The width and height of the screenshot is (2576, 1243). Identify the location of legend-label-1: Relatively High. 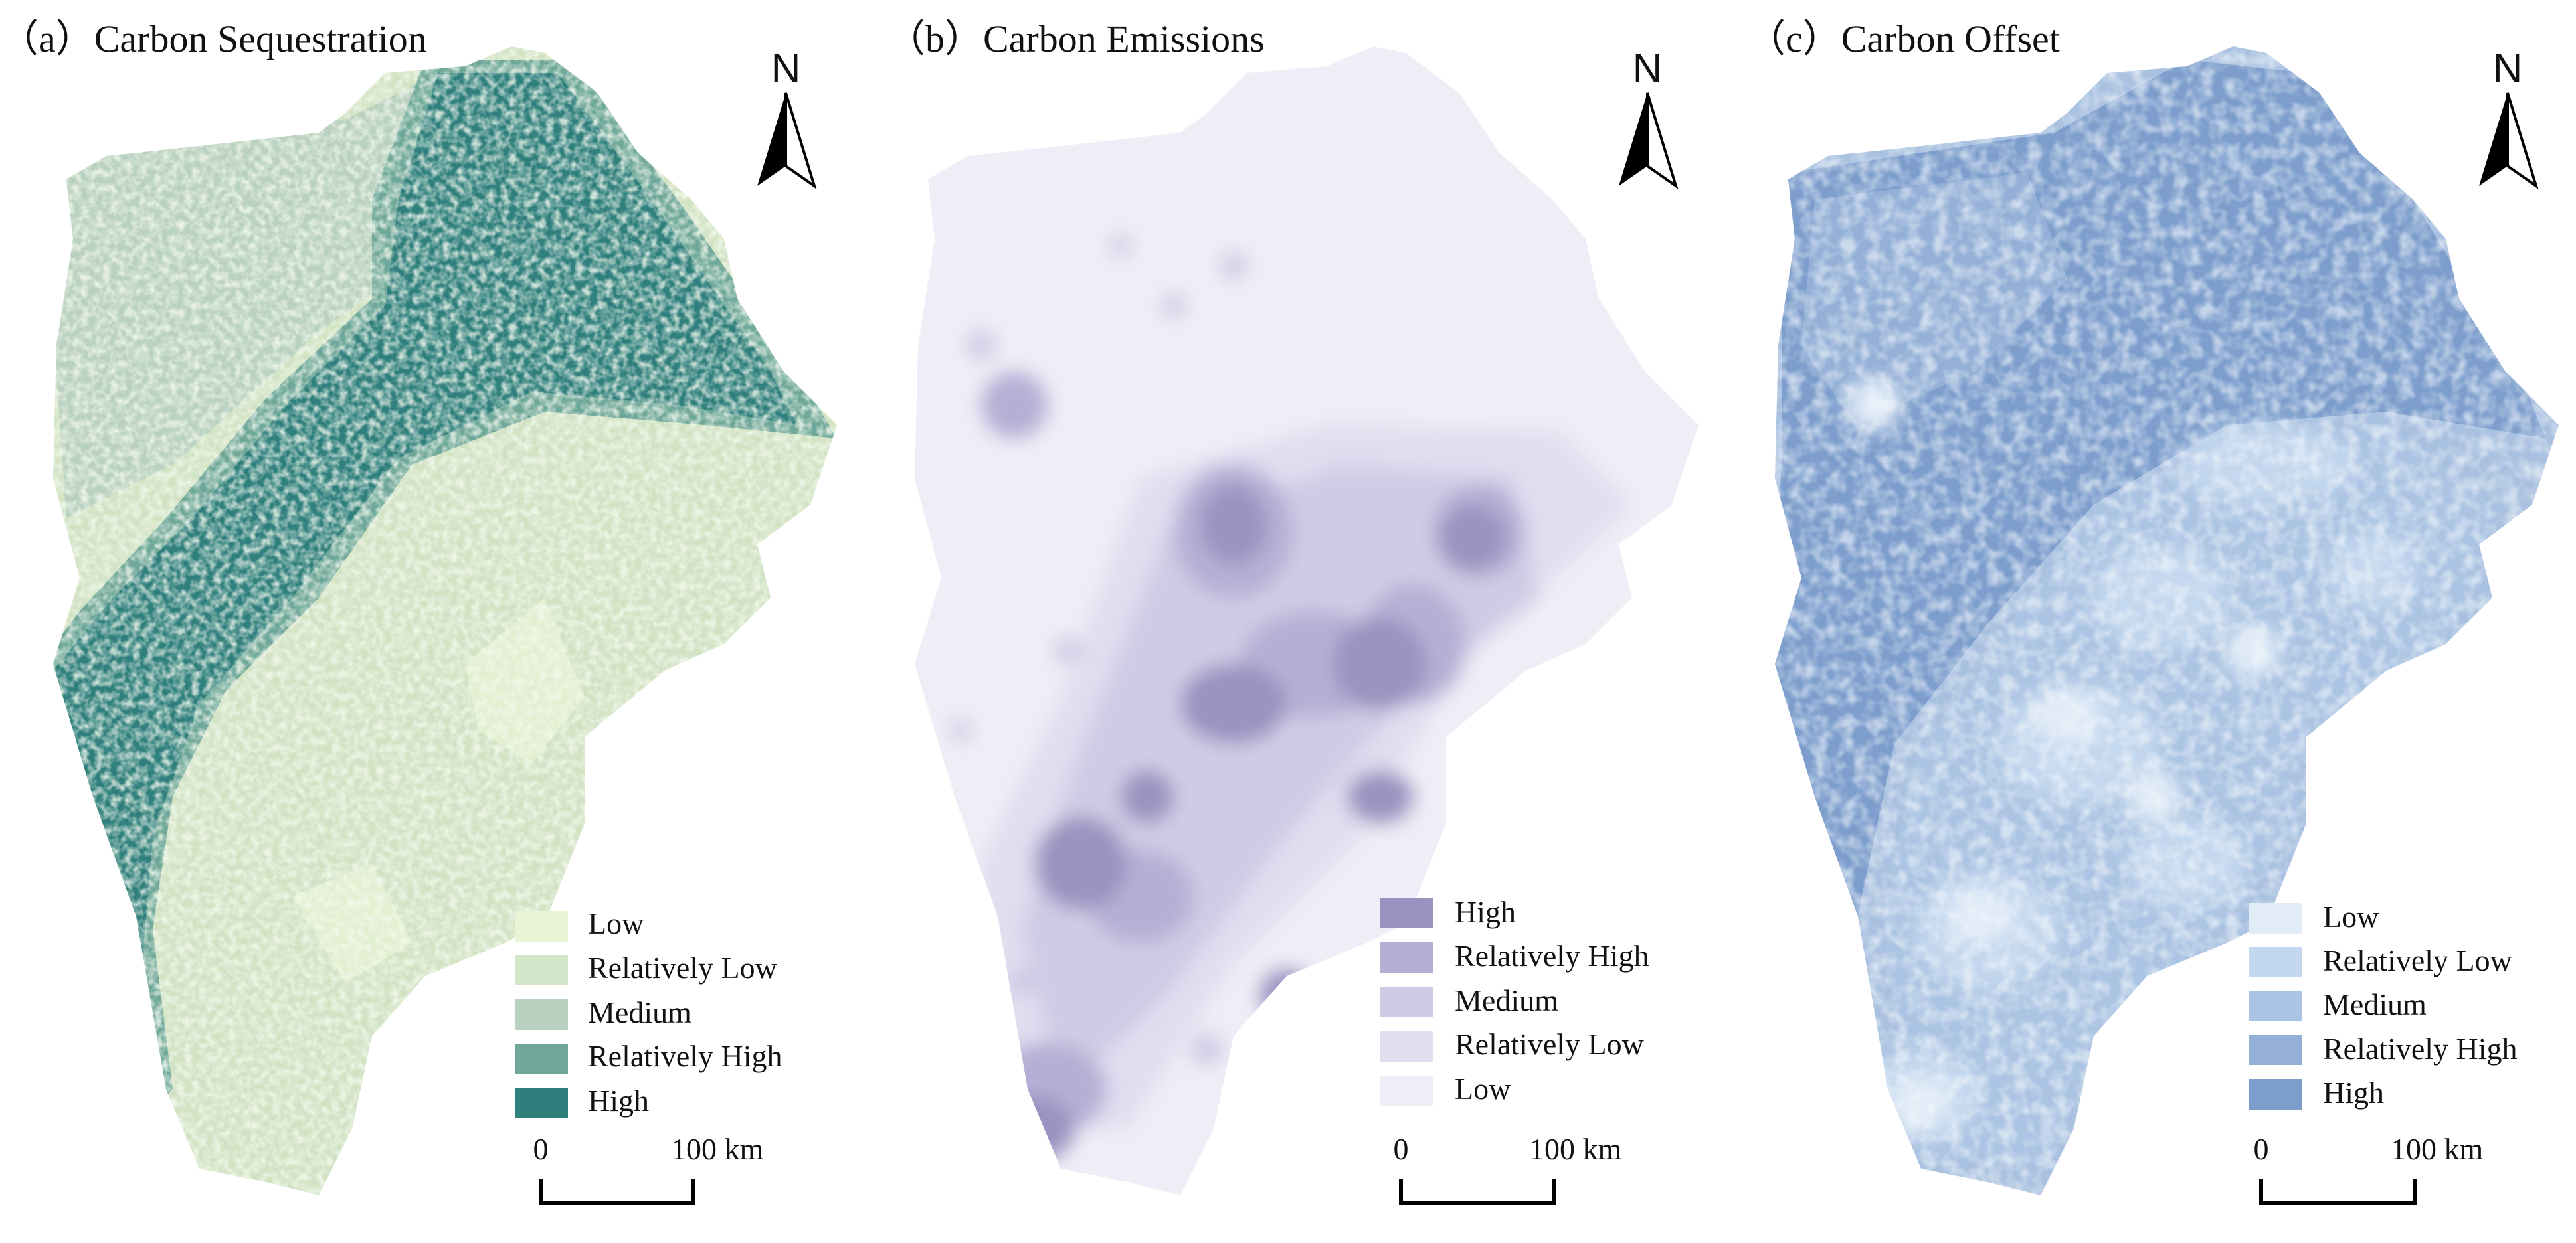
(1552, 956).